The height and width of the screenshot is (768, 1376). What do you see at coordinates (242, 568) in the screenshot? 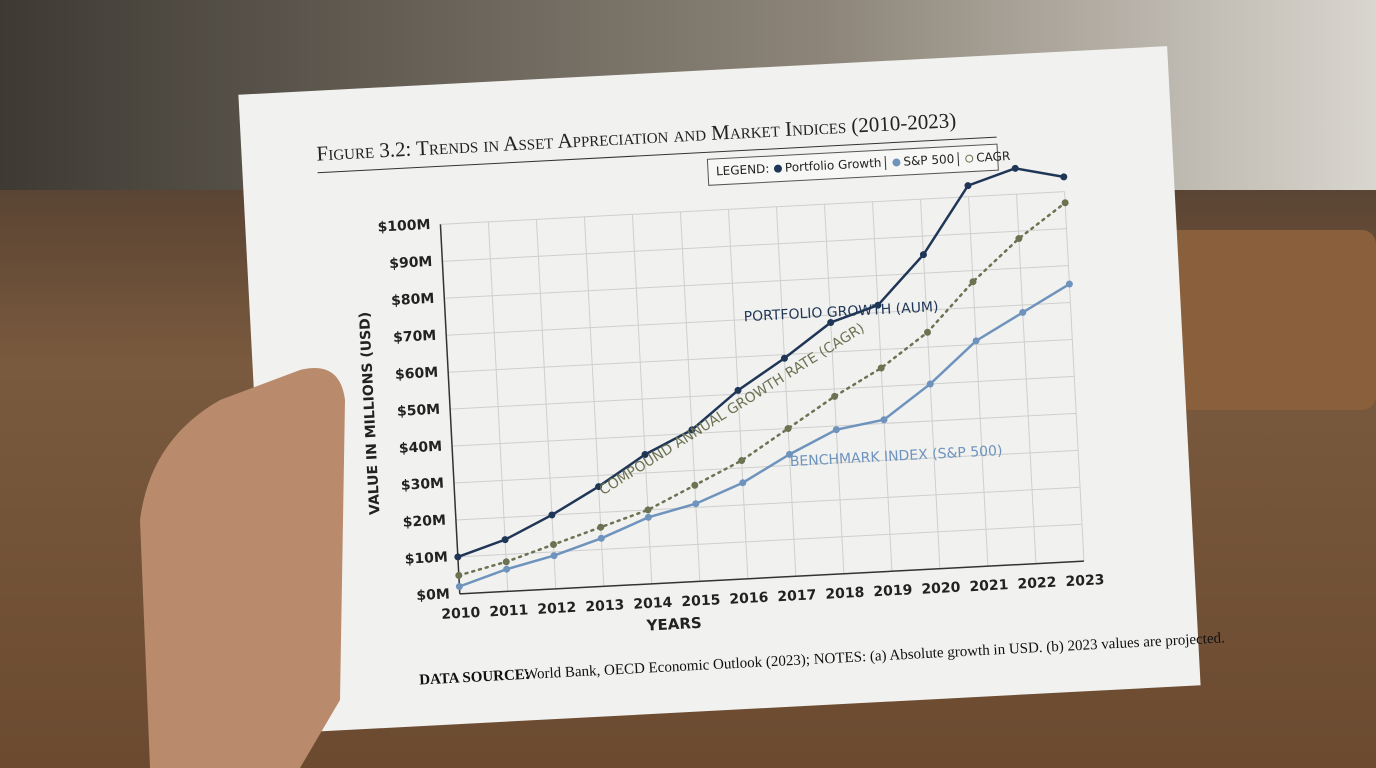
I see `hand` at bounding box center [242, 568].